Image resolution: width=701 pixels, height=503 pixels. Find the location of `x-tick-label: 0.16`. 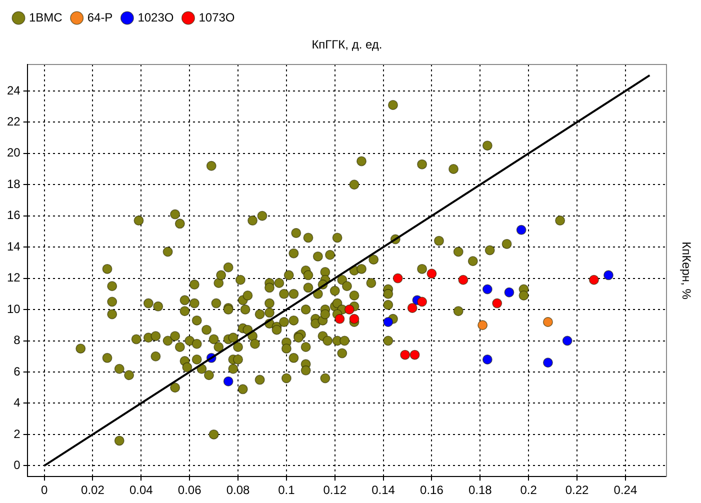

x-tick-label: 0.16 is located at coordinates (432, 490).